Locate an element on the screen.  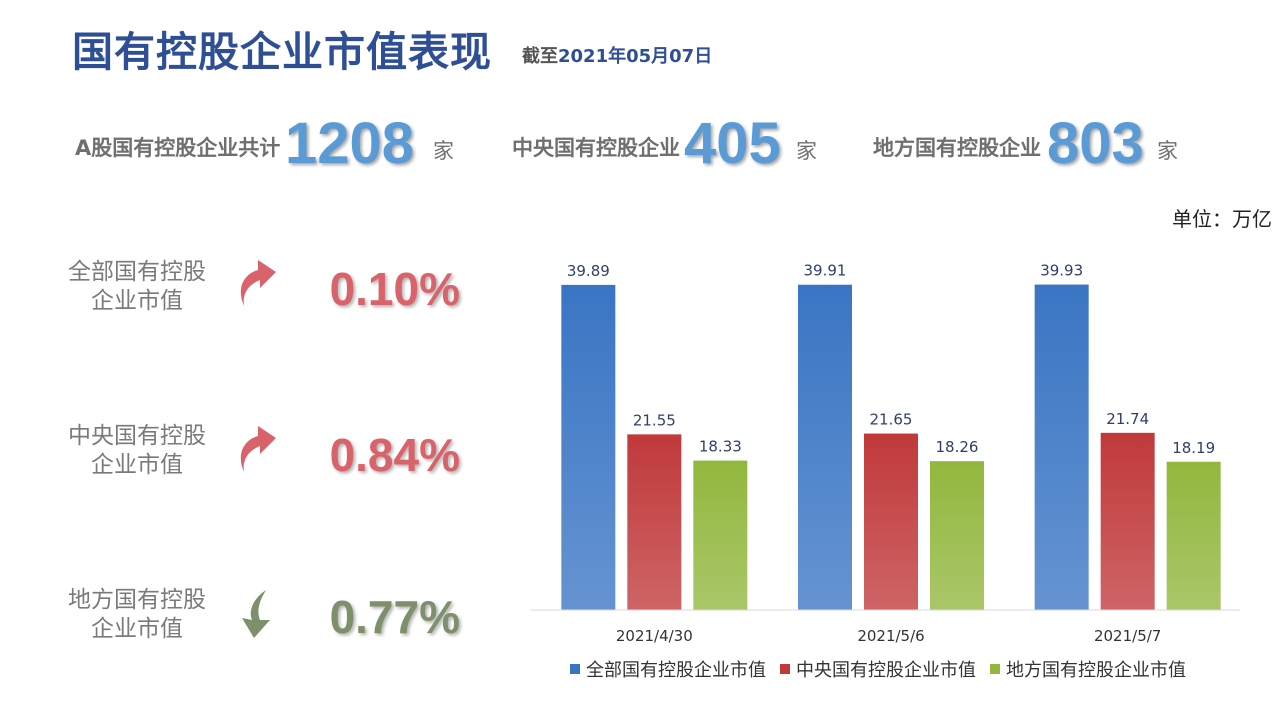
chart-legend: 全部国有控股企业市值 中央国有控股企业市值 地方国有控股企业市值 is located at coordinates (878, 669).